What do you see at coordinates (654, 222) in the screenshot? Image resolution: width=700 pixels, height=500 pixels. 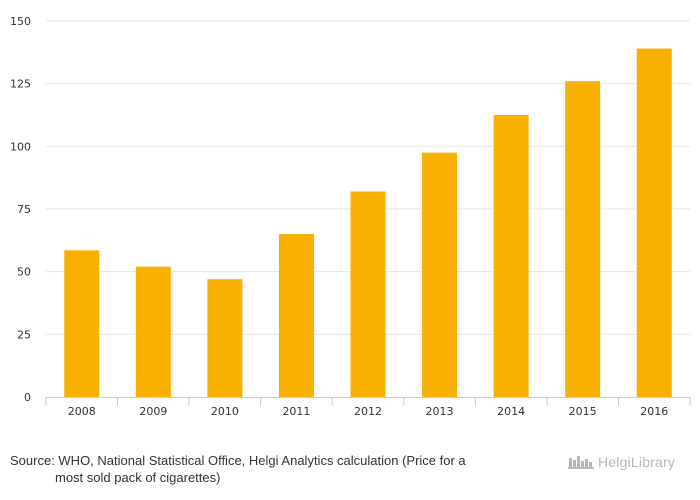 I see `bar-2016` at bounding box center [654, 222].